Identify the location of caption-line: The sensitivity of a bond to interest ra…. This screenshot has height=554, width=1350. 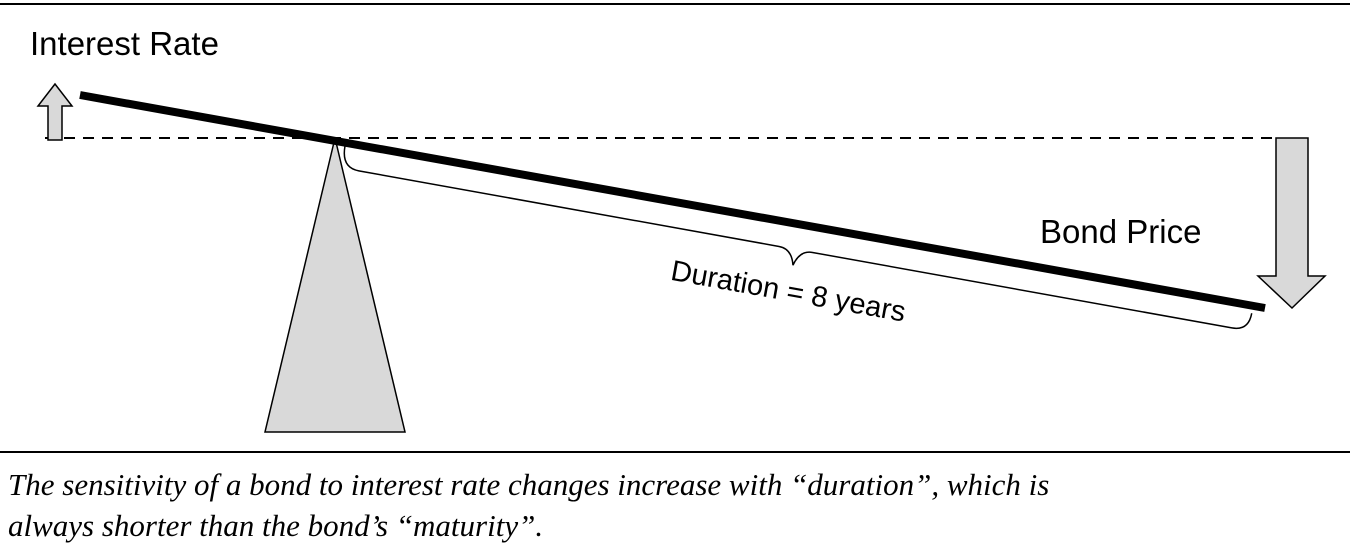
(528, 484).